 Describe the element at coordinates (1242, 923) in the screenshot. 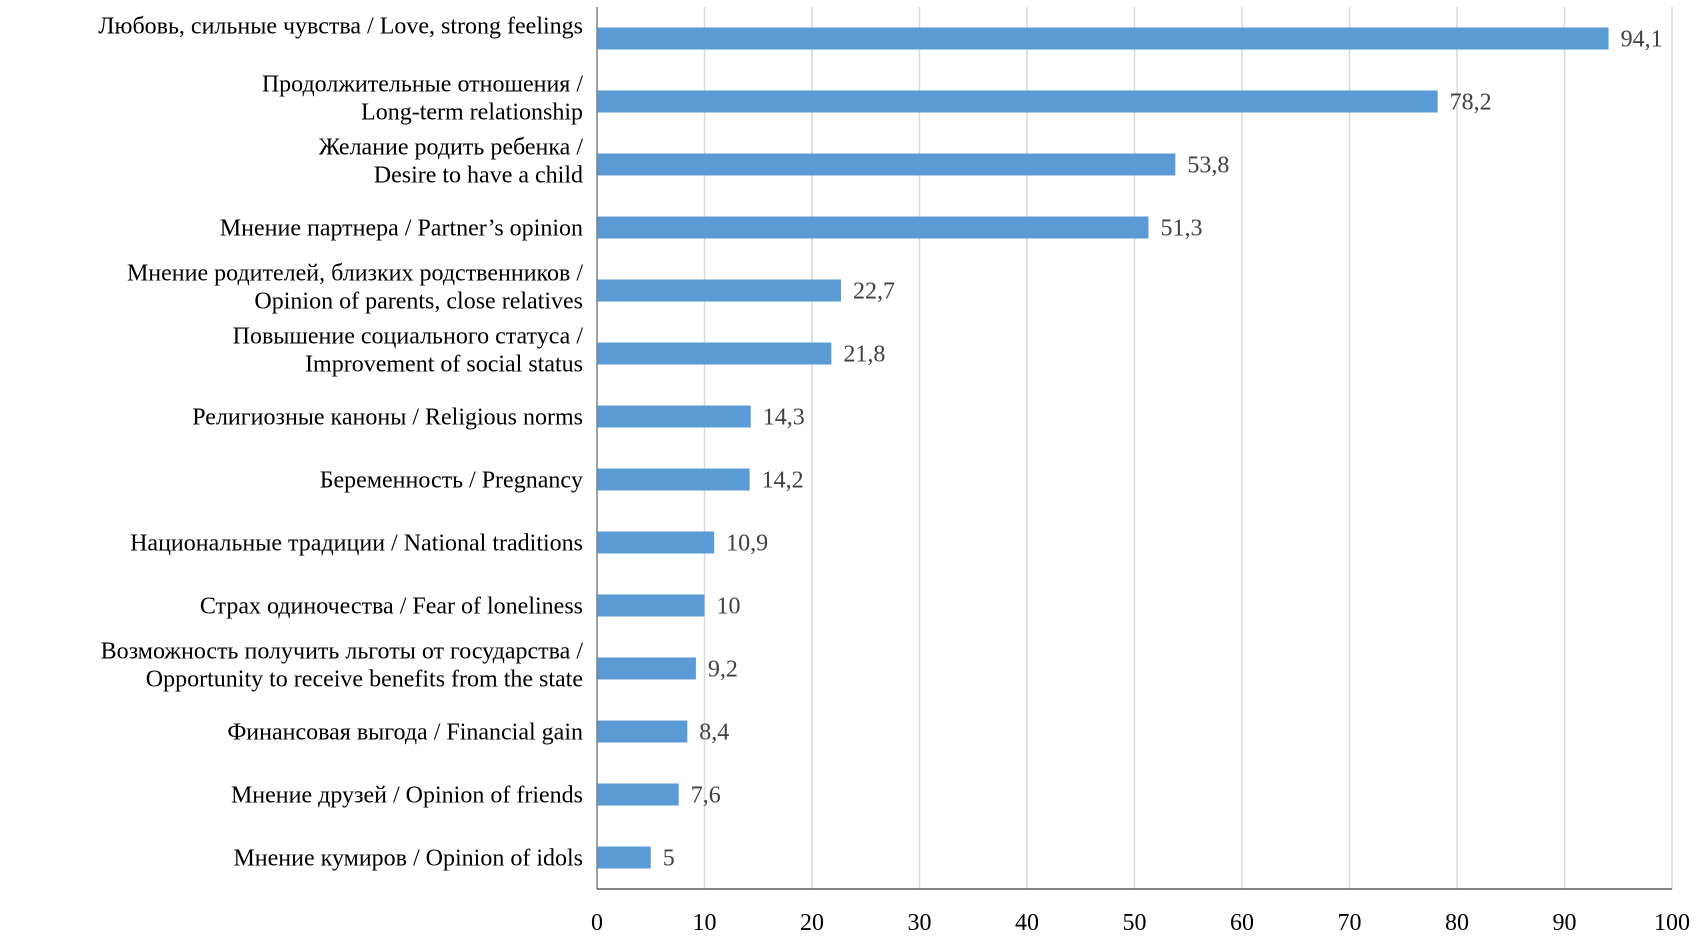

I see `x-tick-label: 60` at that location.